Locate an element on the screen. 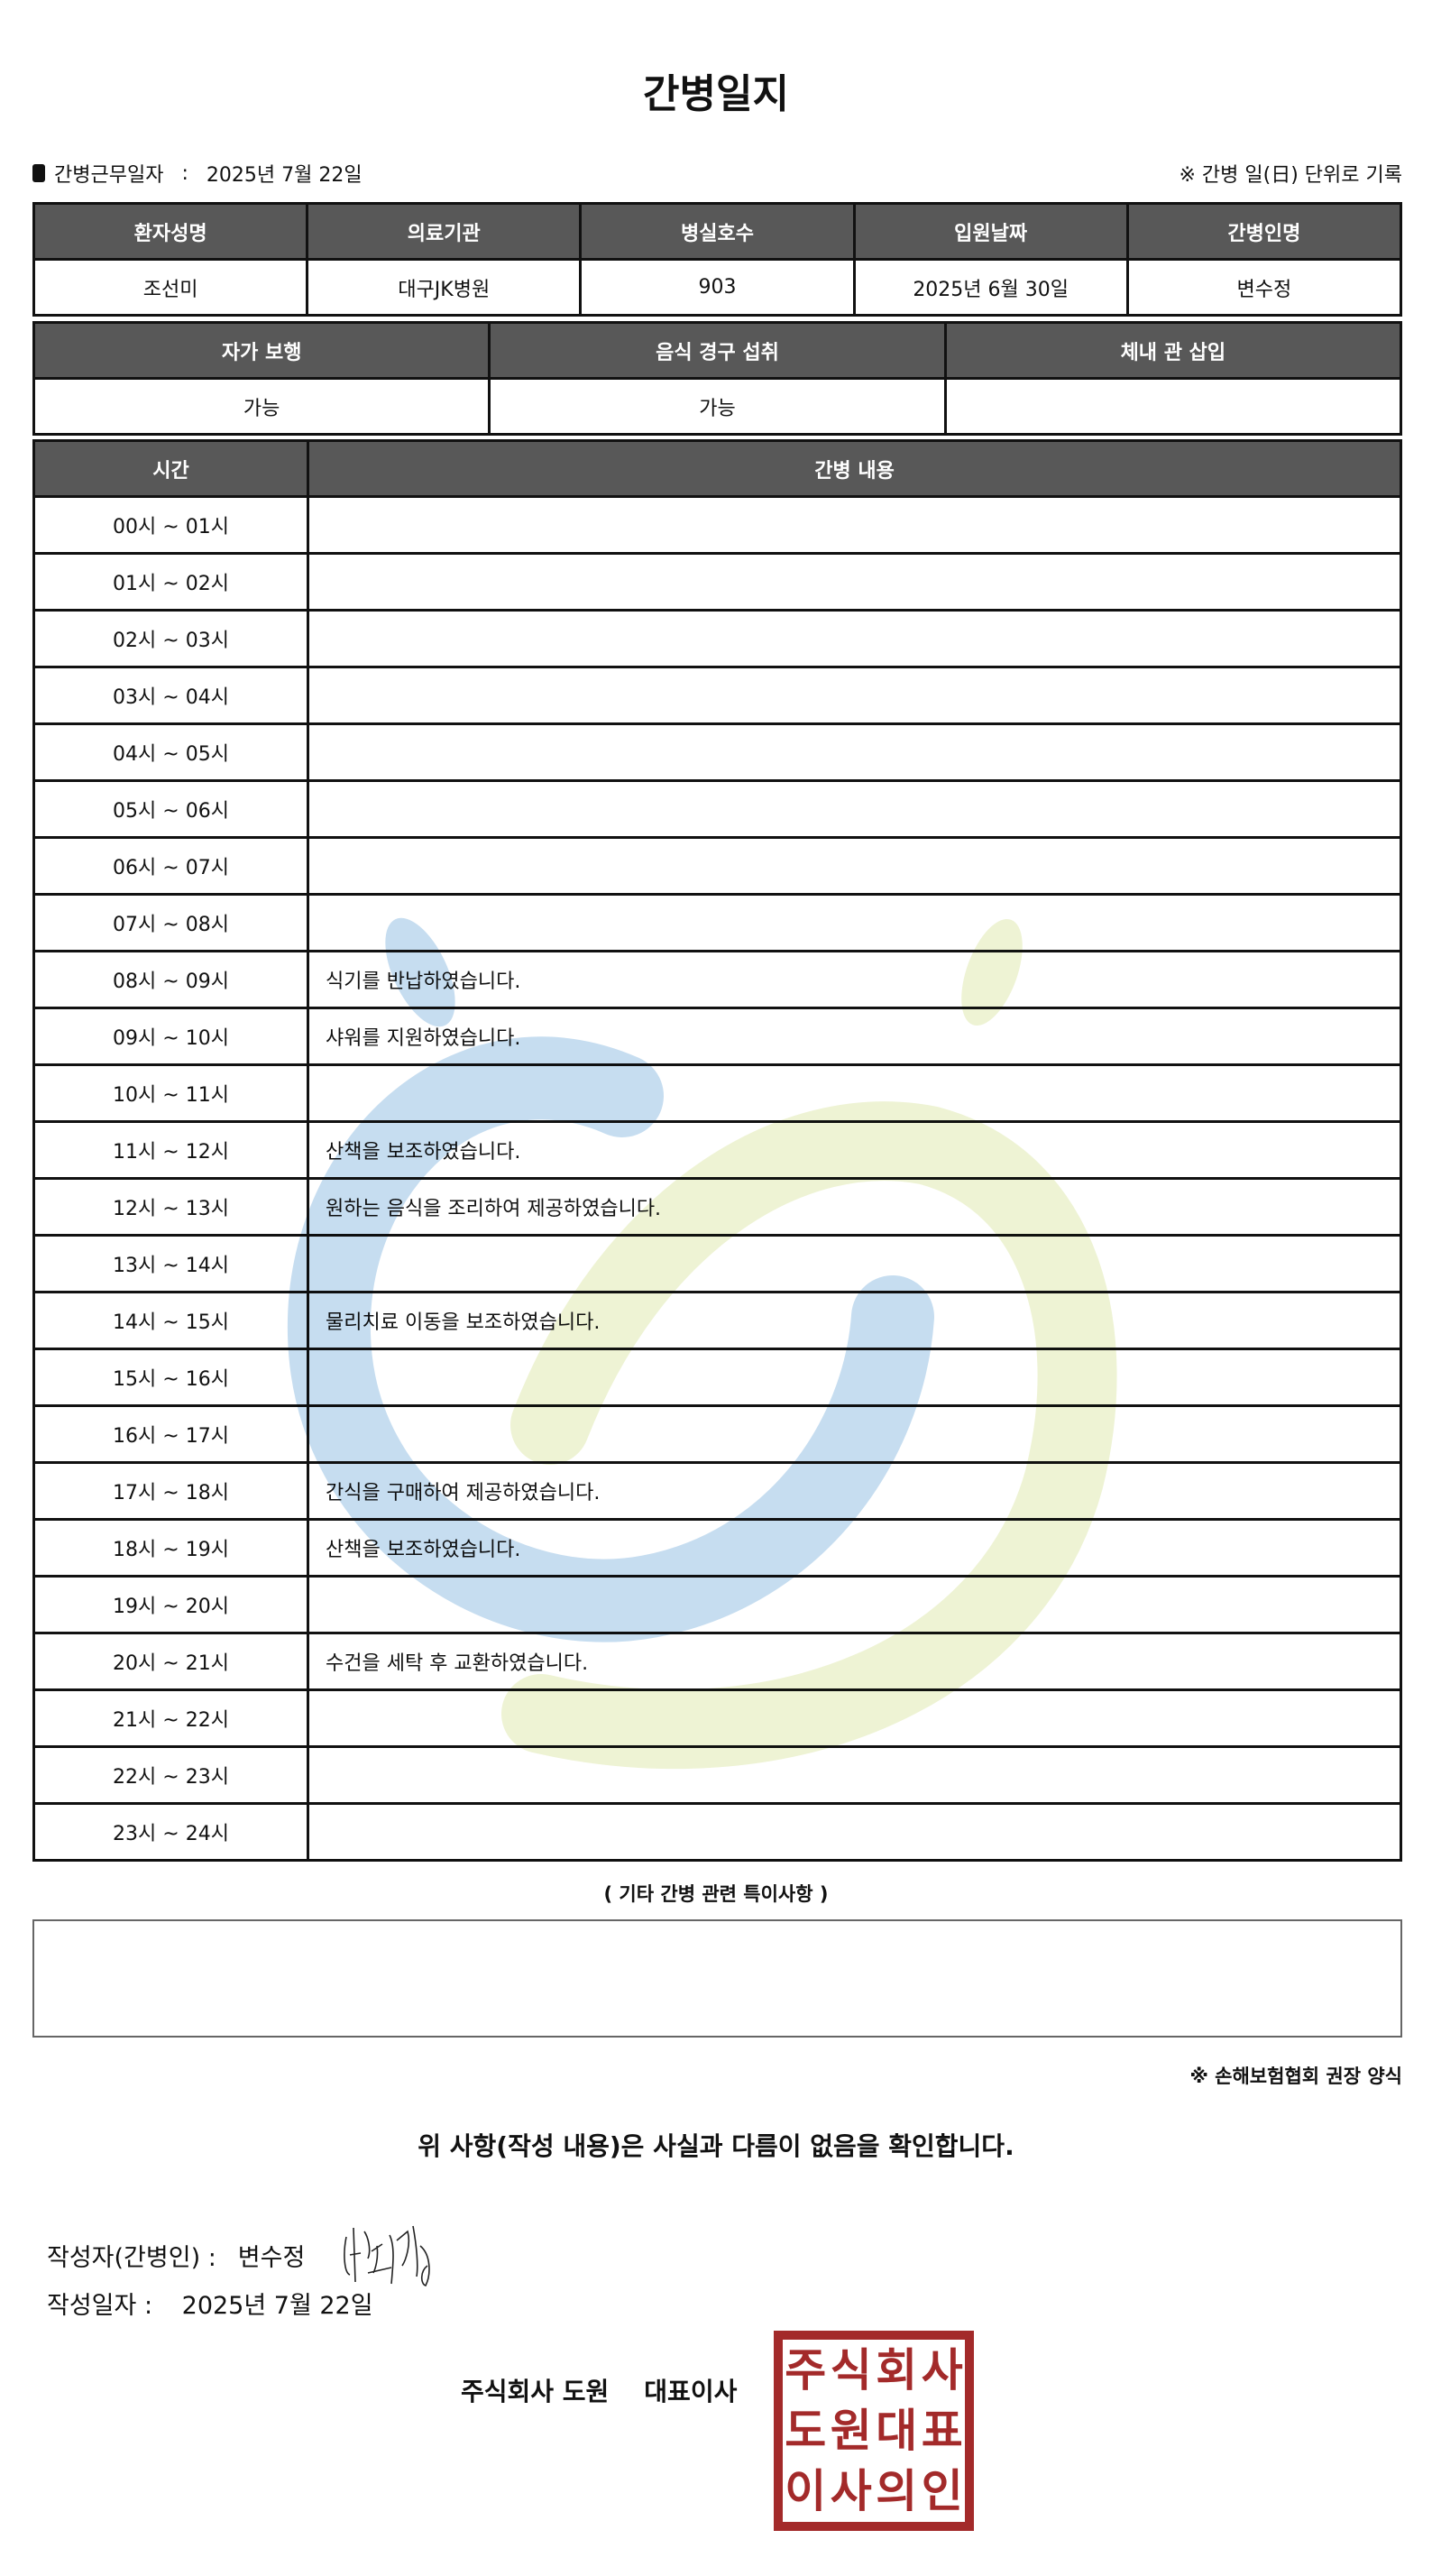 The width and height of the screenshot is (1432, 2576). time-slot: 03시 ~ 04시 is located at coordinates (171, 695).